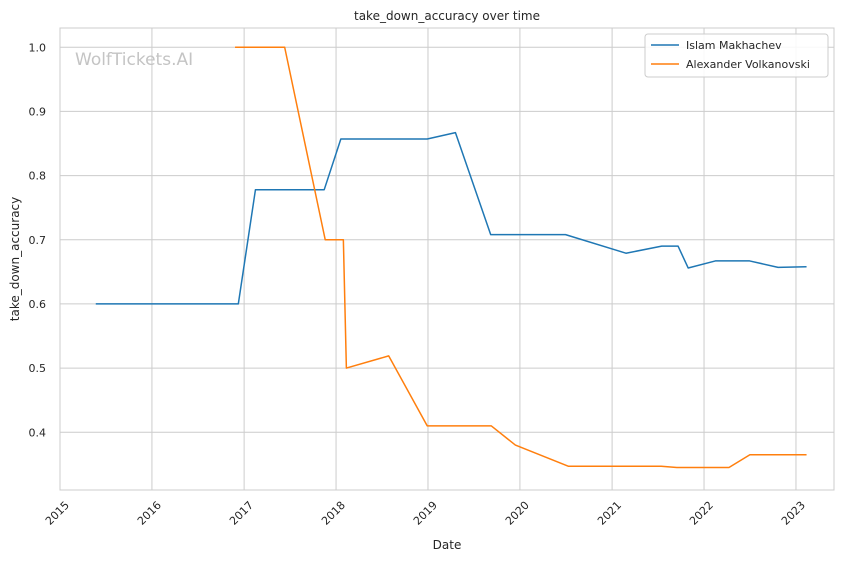  Describe the element at coordinates (447, 16) in the screenshot. I see `chart-title: take_down_accuracy over time` at that location.